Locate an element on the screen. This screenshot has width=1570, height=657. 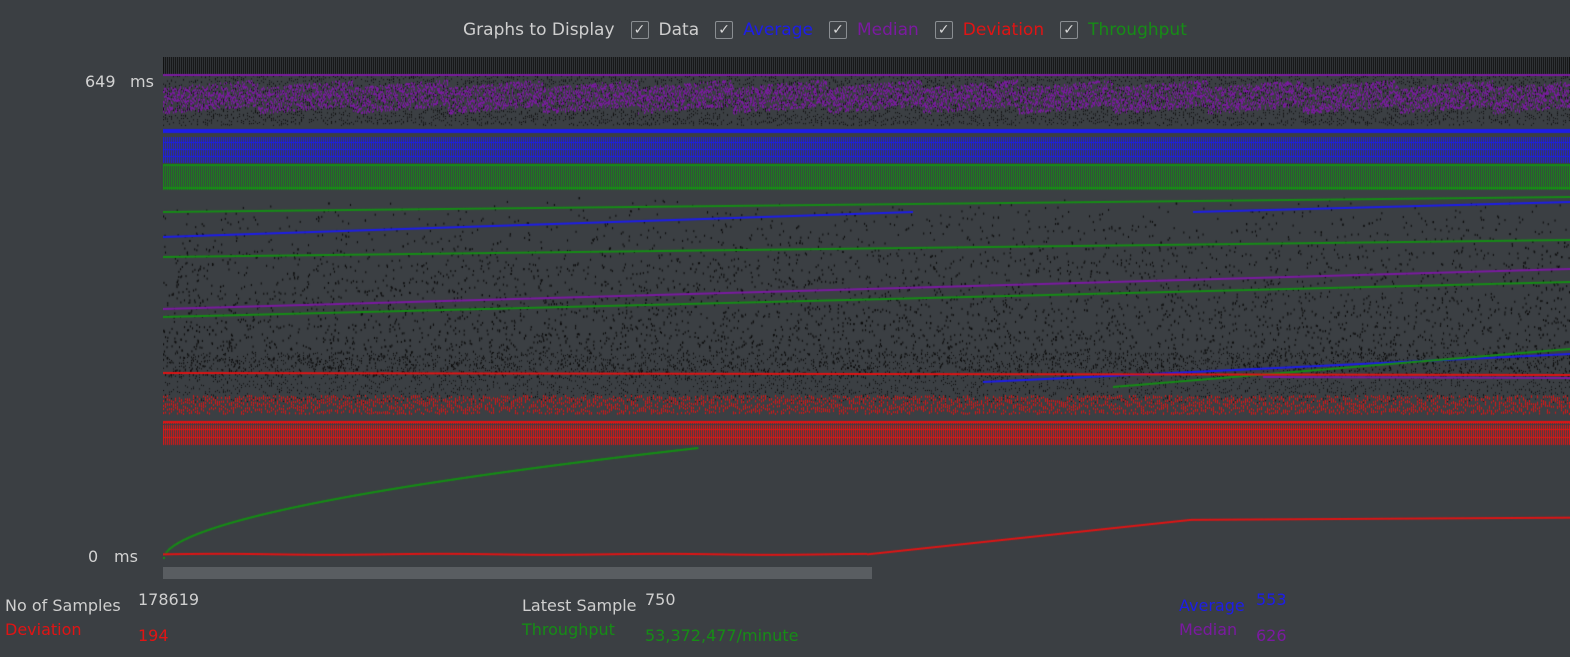
median-stat-label: Median is located at coordinates (1208, 629).